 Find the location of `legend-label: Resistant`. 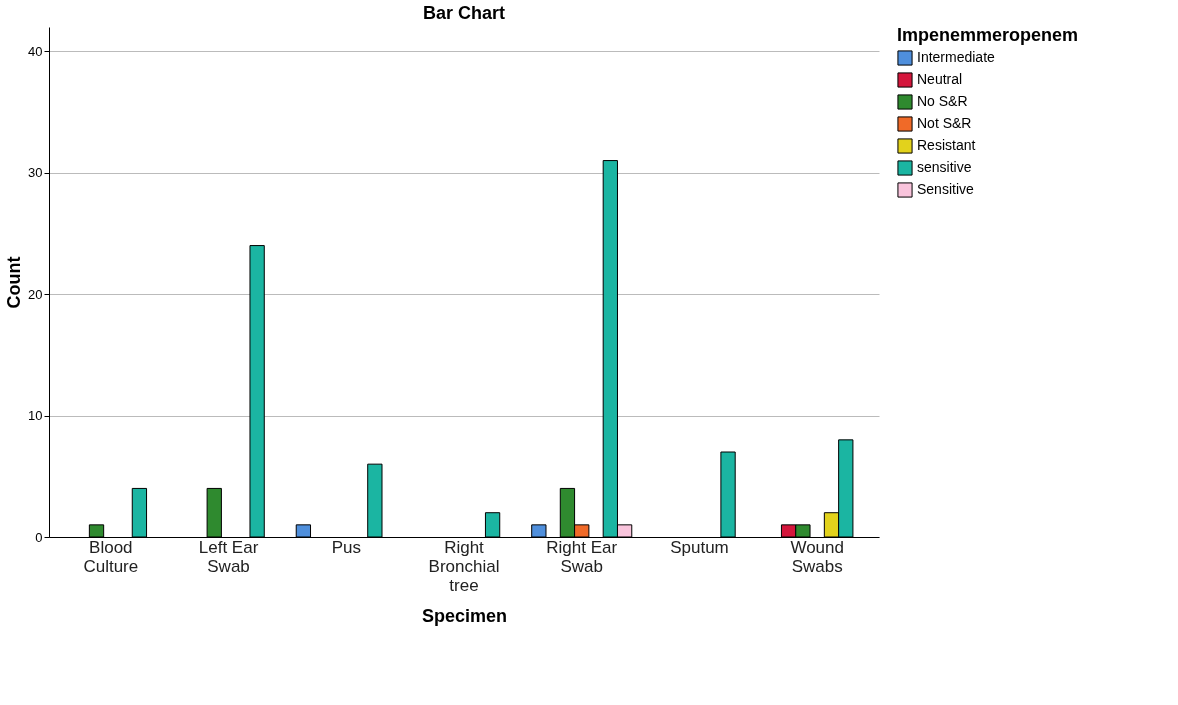

legend-label: Resistant is located at coordinates (946, 145).